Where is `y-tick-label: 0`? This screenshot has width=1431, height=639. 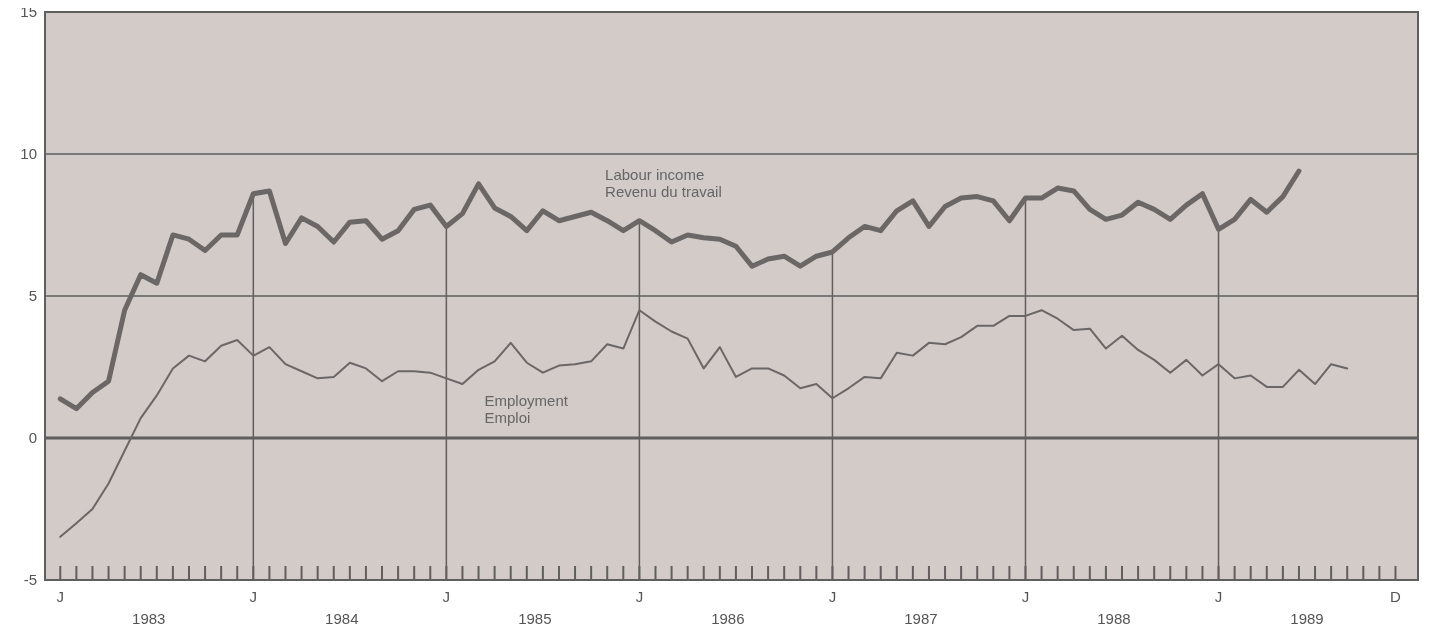 y-tick-label: 0 is located at coordinates (32, 438).